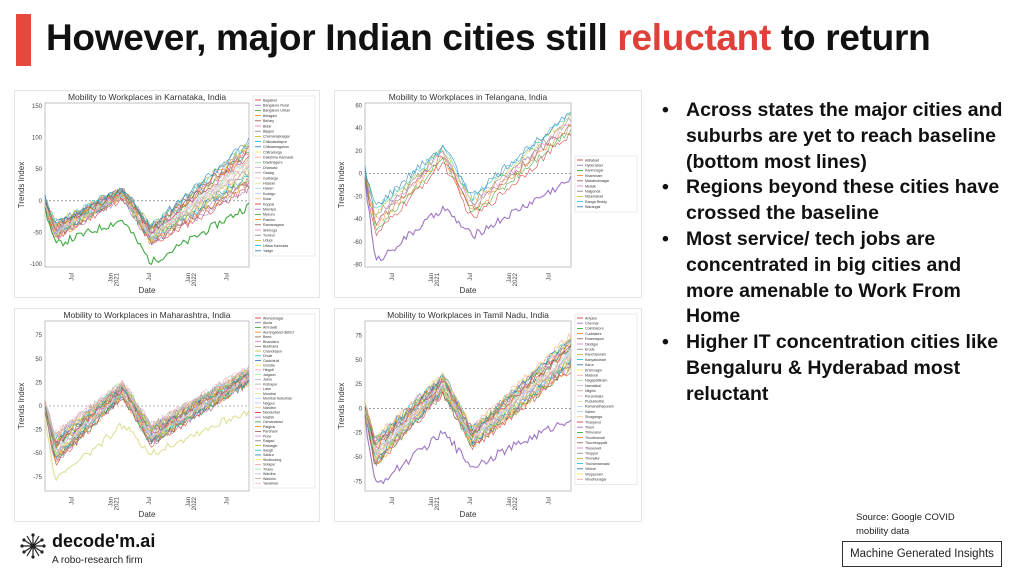 This screenshot has width=1024, height=576. I want to click on legend-entry: Kodagu, so click(269, 194).